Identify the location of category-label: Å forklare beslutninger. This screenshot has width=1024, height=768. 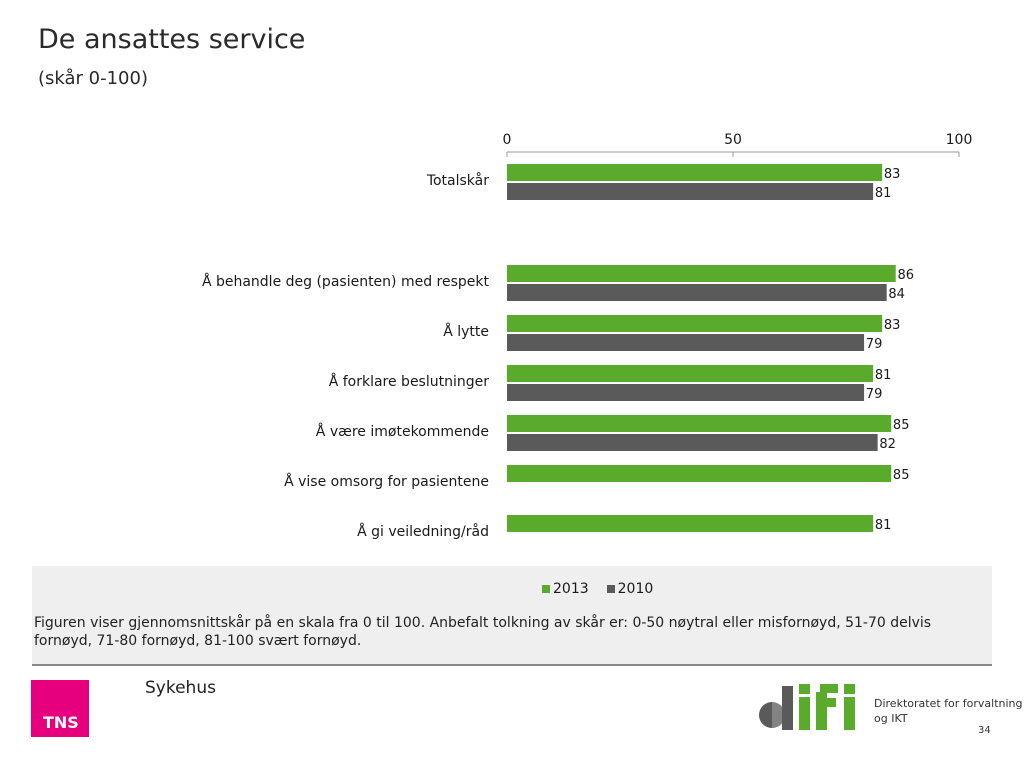
(409, 381).